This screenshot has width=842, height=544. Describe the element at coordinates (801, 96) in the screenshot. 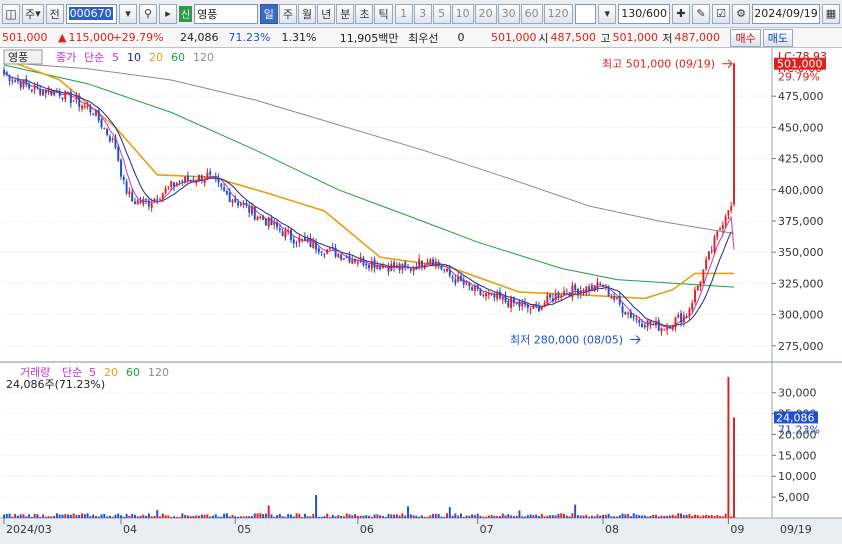

I see `price-tick-label: 475,000` at that location.